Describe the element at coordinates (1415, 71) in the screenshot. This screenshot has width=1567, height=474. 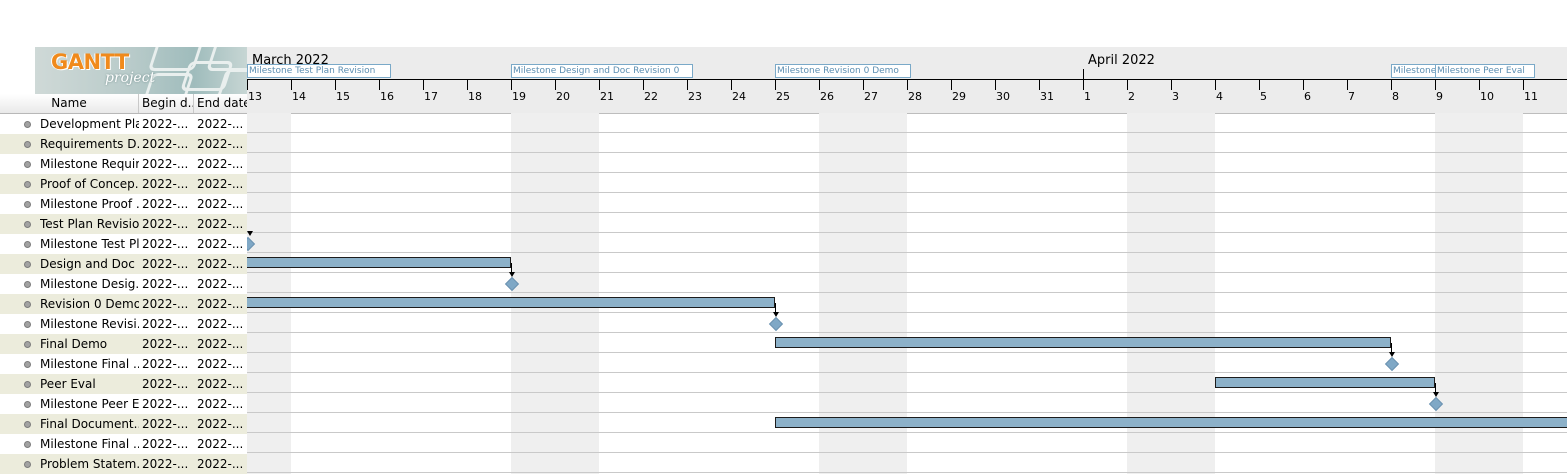
I see `milestone-flag: Milestone` at that location.